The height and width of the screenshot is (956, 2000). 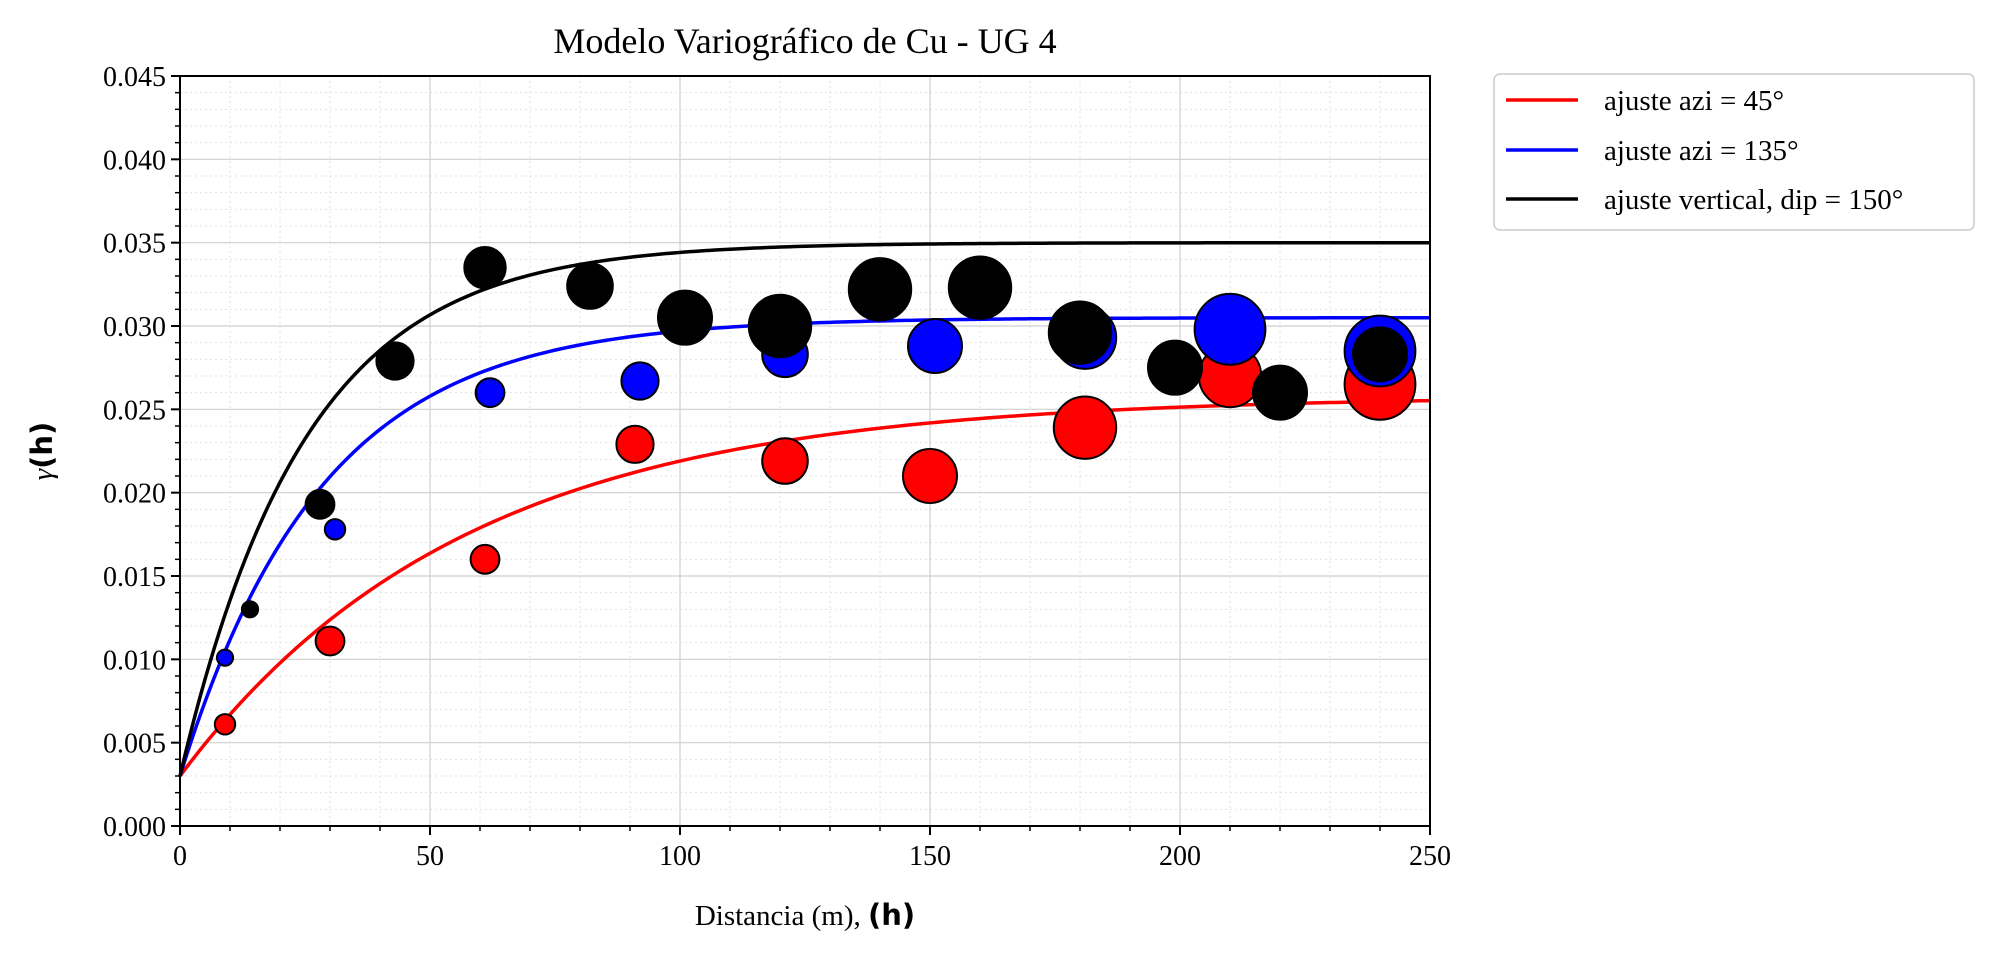 What do you see at coordinates (134, 410) in the screenshot?
I see `y-tick-label: 0.025` at bounding box center [134, 410].